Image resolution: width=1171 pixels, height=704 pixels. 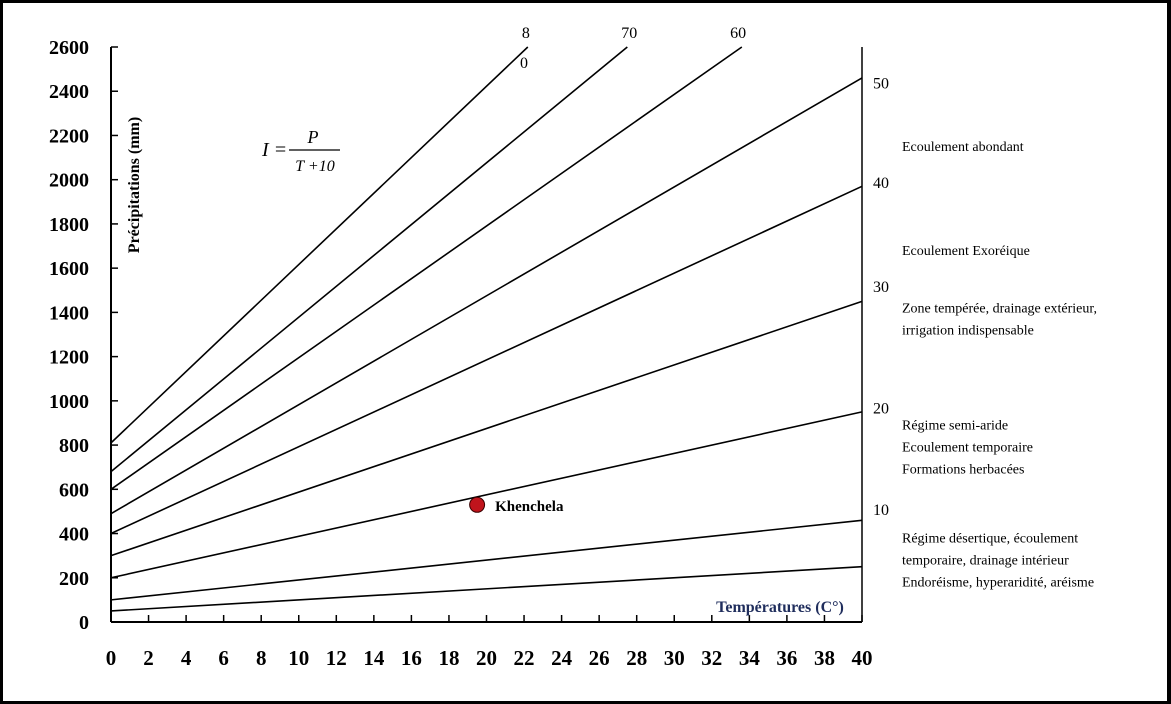 I want to click on top-index-label: 8, so click(x=526, y=33).